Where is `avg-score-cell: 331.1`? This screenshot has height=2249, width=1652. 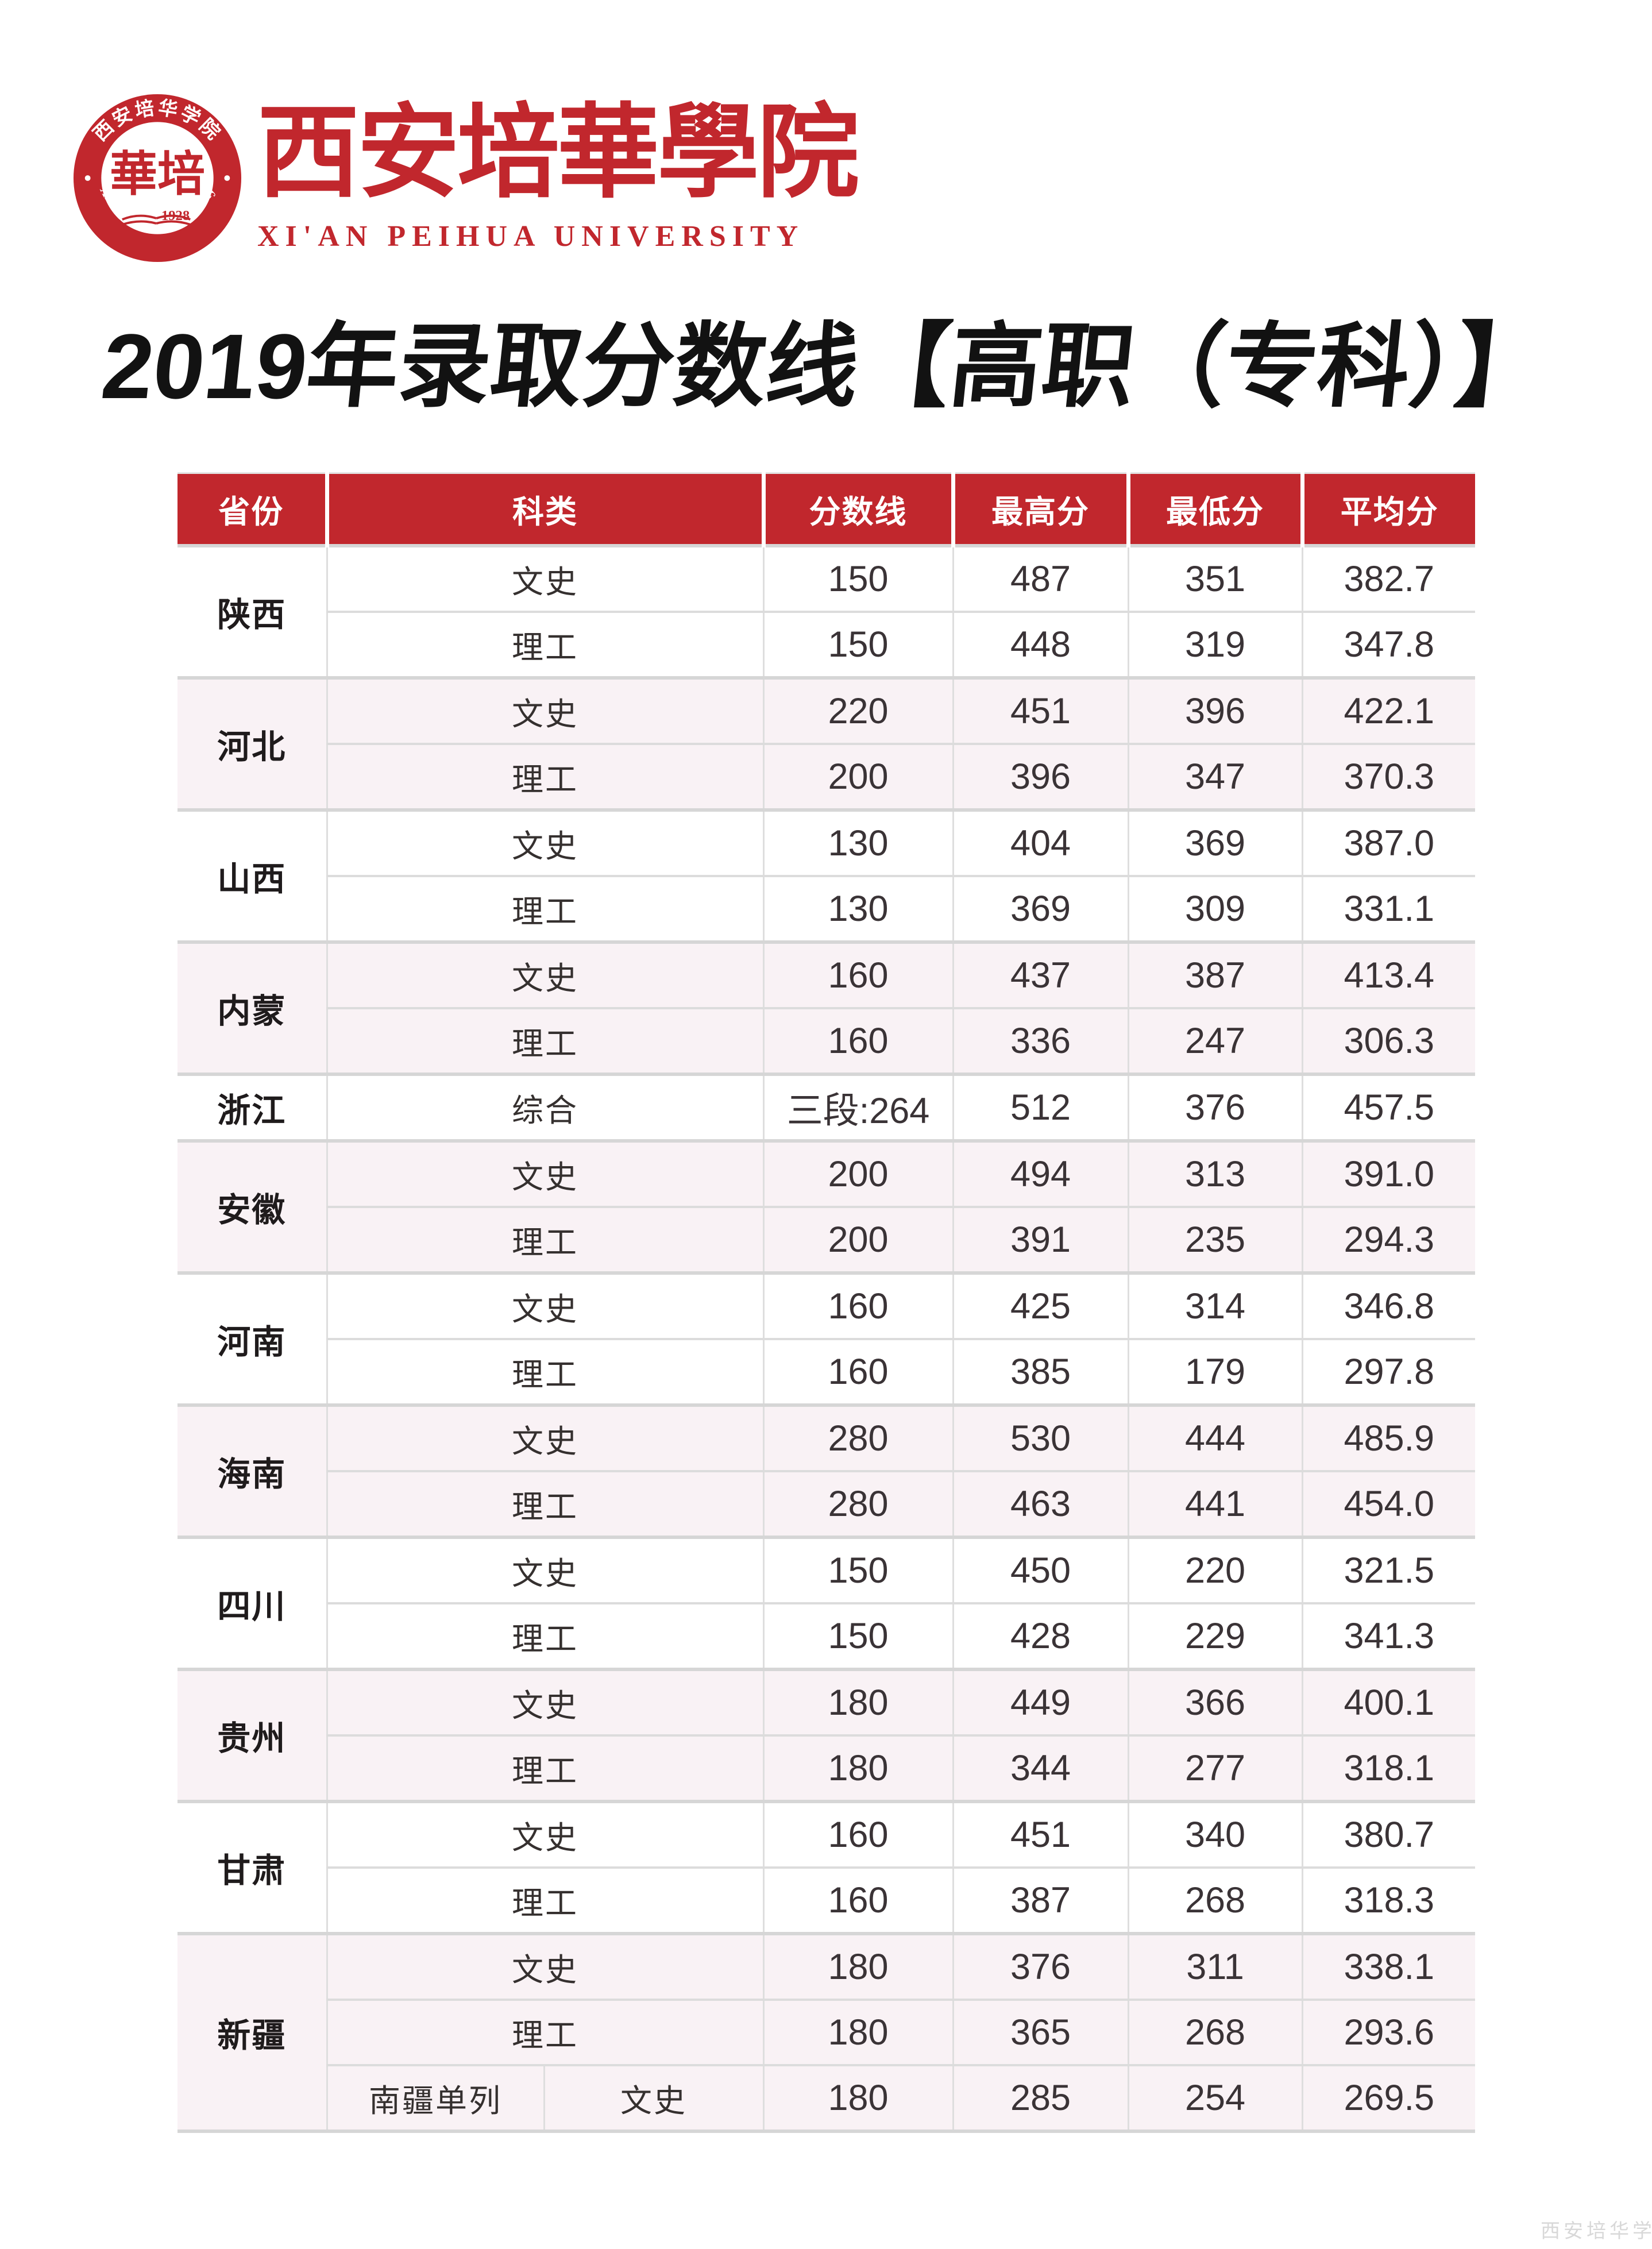 avg-score-cell: 331.1 is located at coordinates (1388, 908).